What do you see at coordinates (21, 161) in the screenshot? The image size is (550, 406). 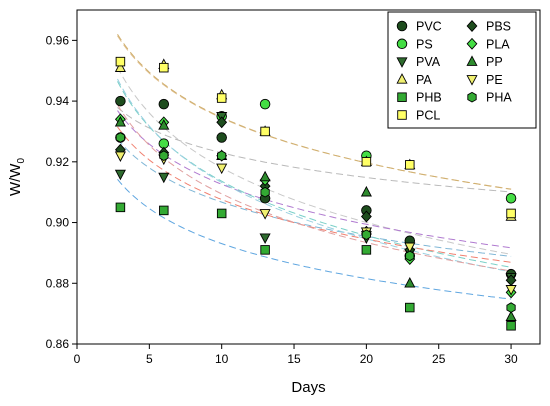 I see `y-axis-title-subscript: 0` at bounding box center [21, 161].